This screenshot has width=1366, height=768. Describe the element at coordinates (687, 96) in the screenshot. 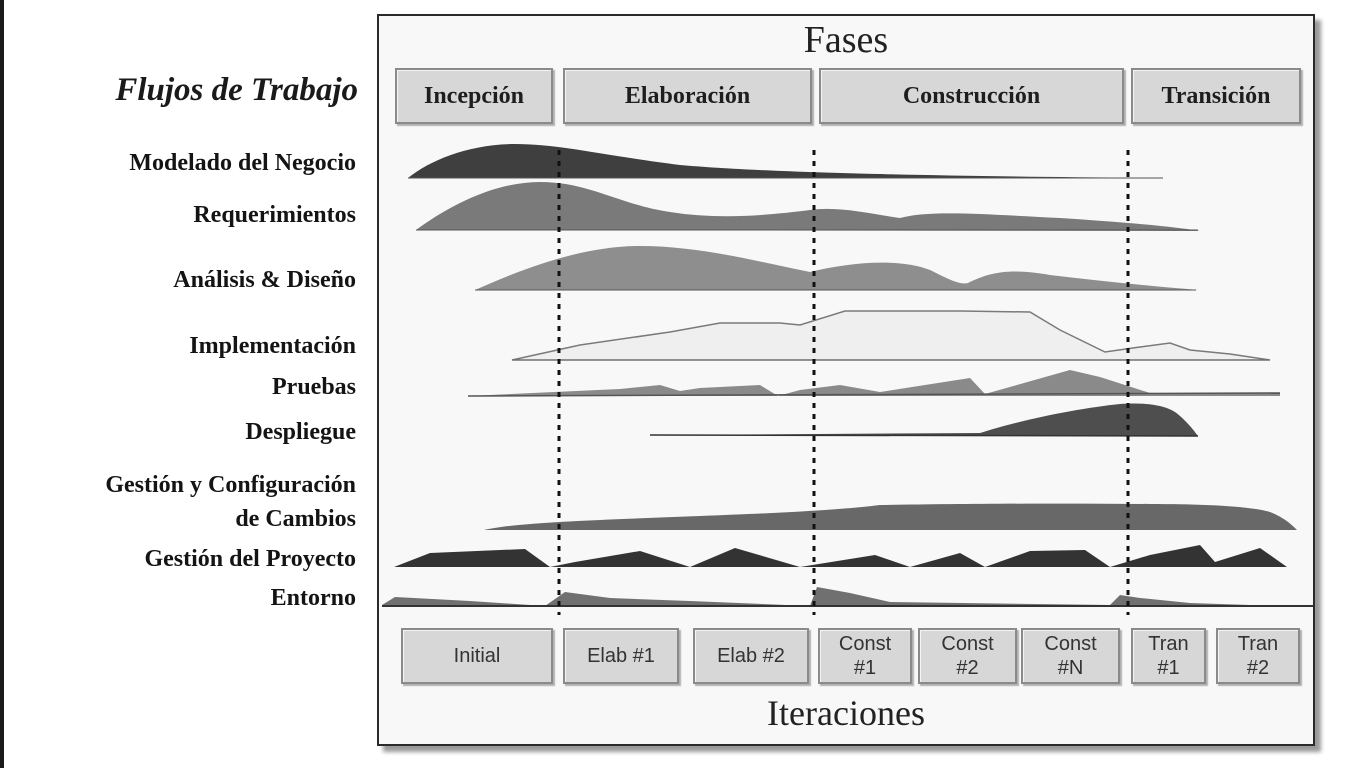

I see `phase-elaboration: Elaboración` at that location.